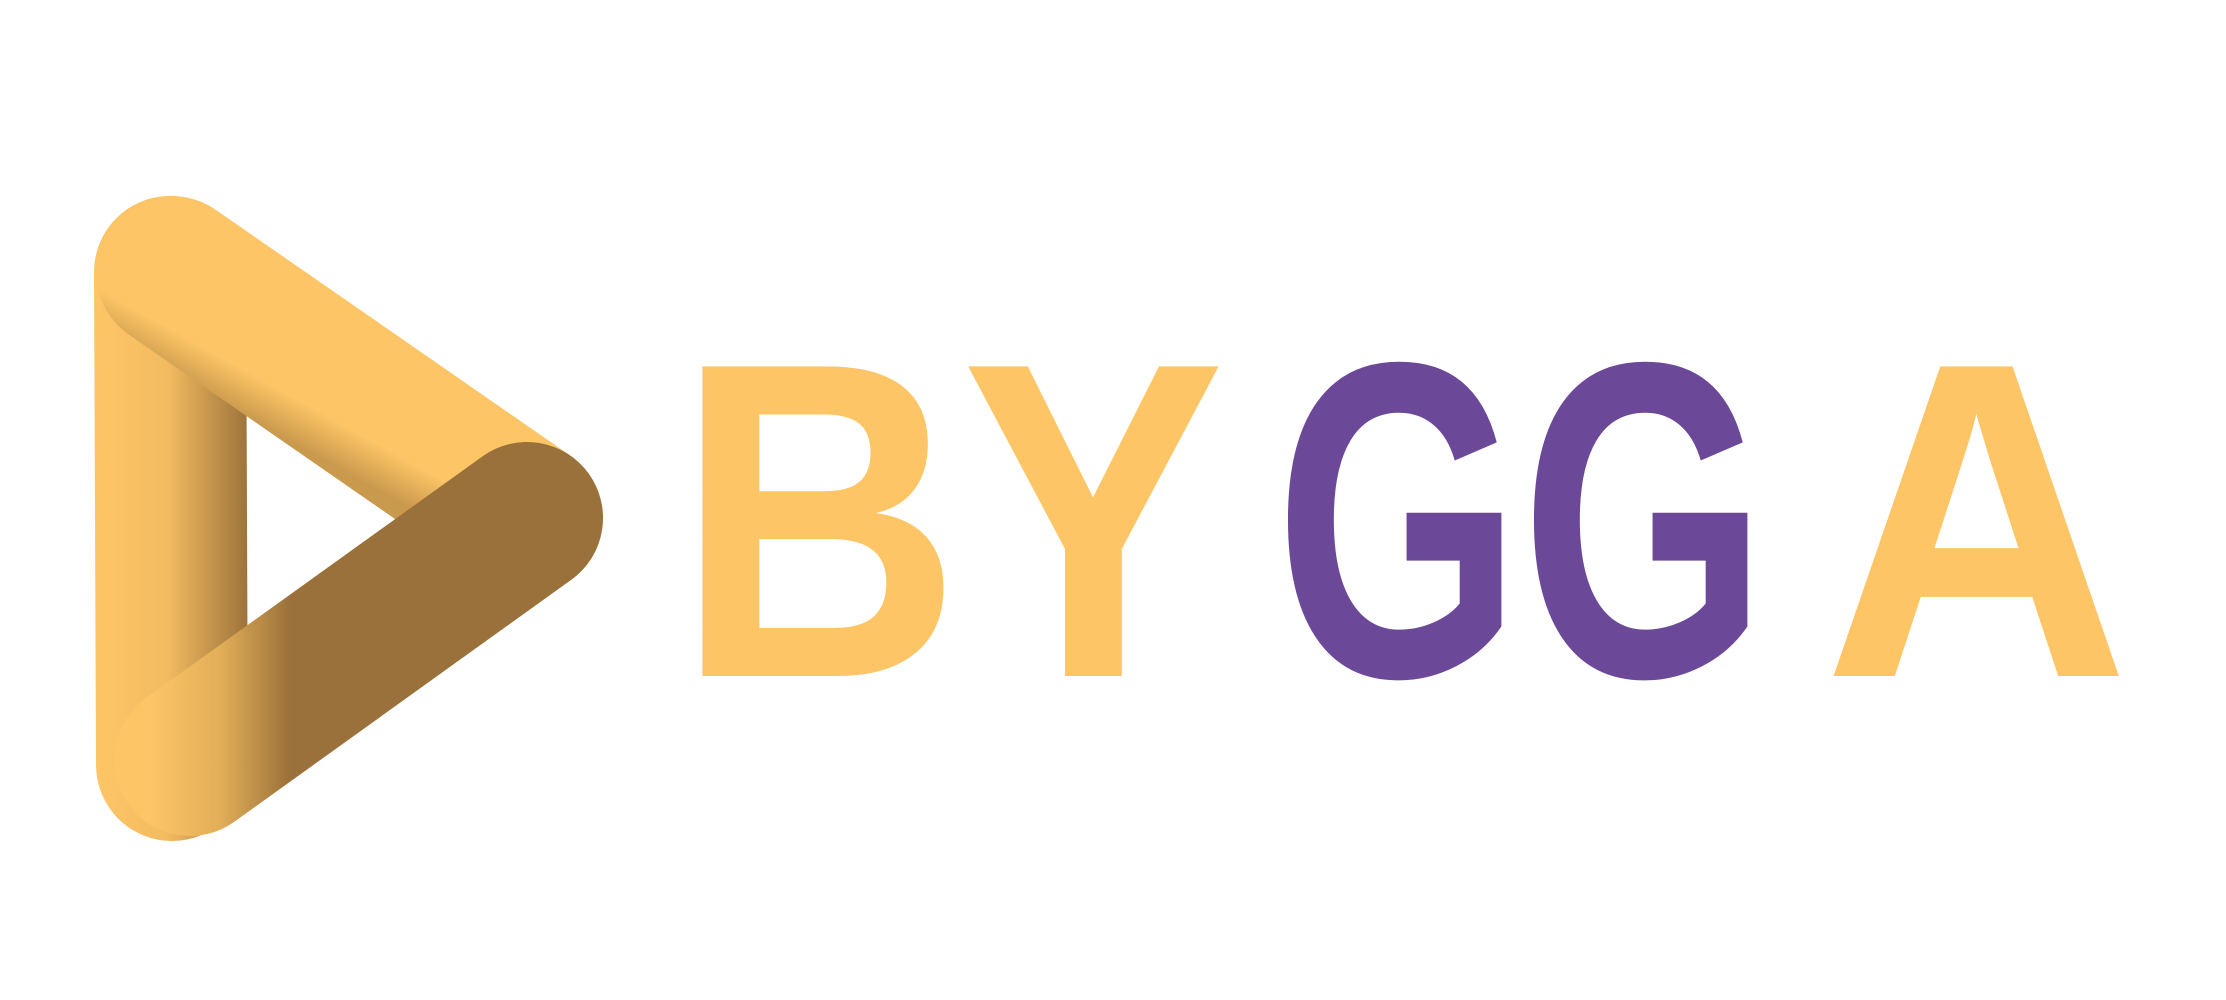 Image resolution: width=2226 pixels, height=1000 pixels. What do you see at coordinates (358, 639) in the screenshot?
I see `icon-bottom-bar` at bounding box center [358, 639].